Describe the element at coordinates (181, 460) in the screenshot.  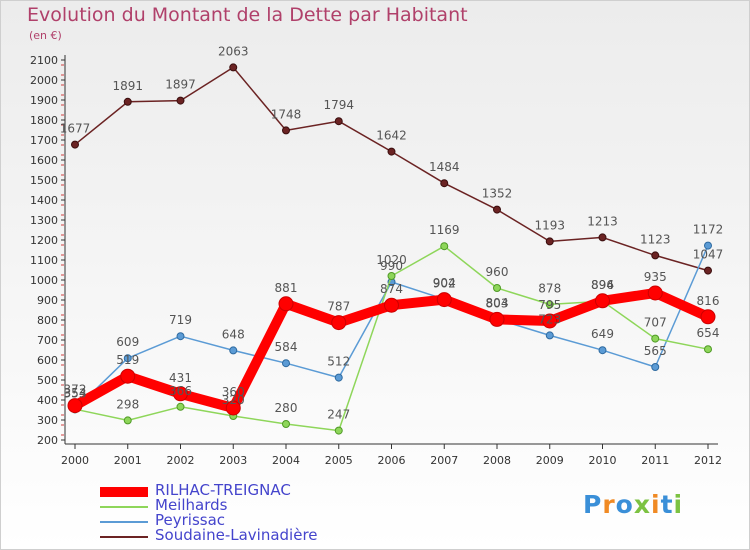
I see `x-tick-label: 2002` at that location.